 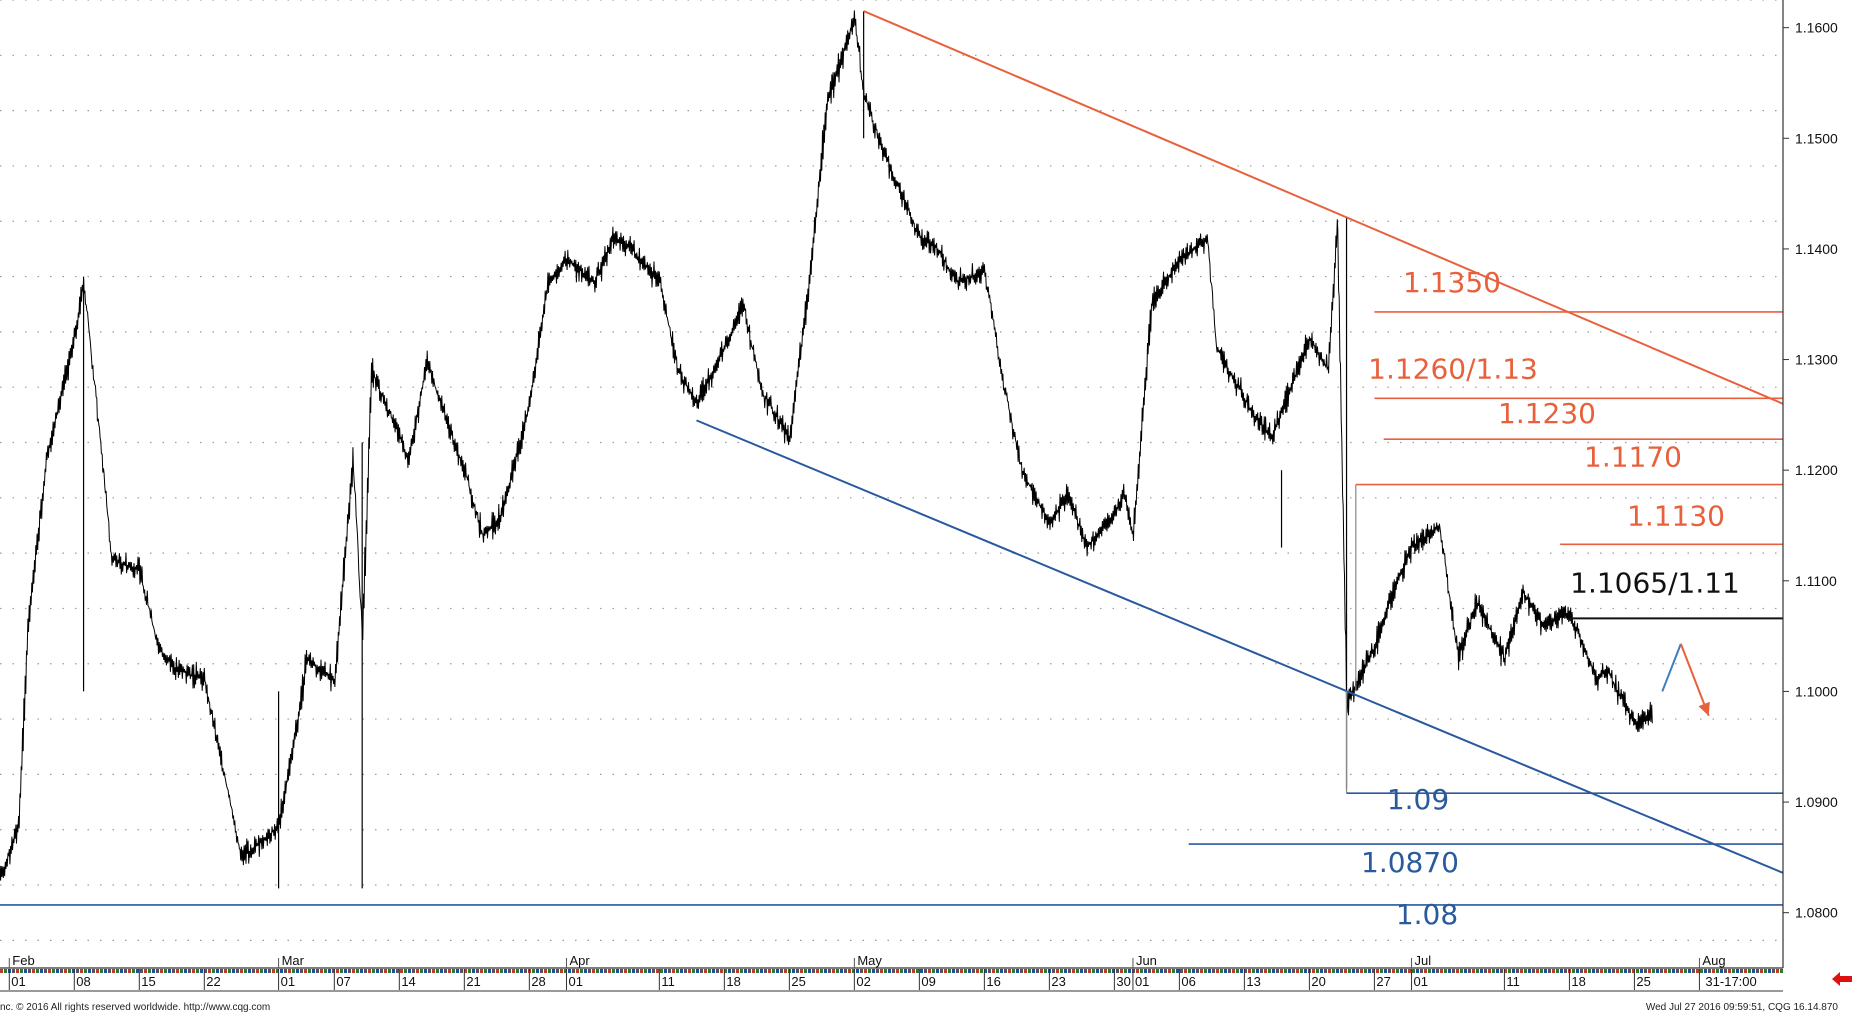 What do you see at coordinates (863, 981) in the screenshot?
I see `day-label: 02` at bounding box center [863, 981].